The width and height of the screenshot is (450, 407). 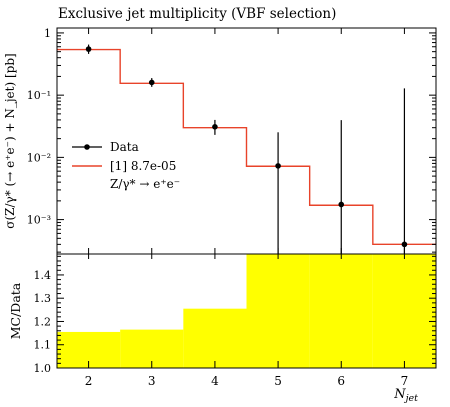 I want to click on ratio-y-tick-label: 1.1, so click(x=43, y=345).